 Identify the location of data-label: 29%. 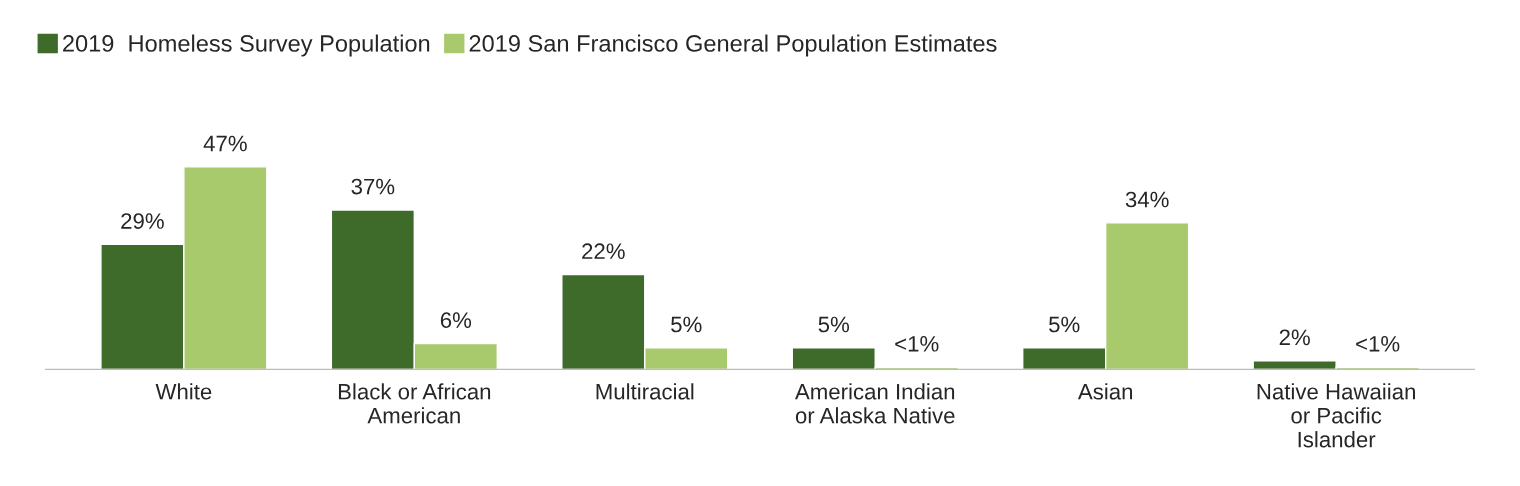
(142, 221).